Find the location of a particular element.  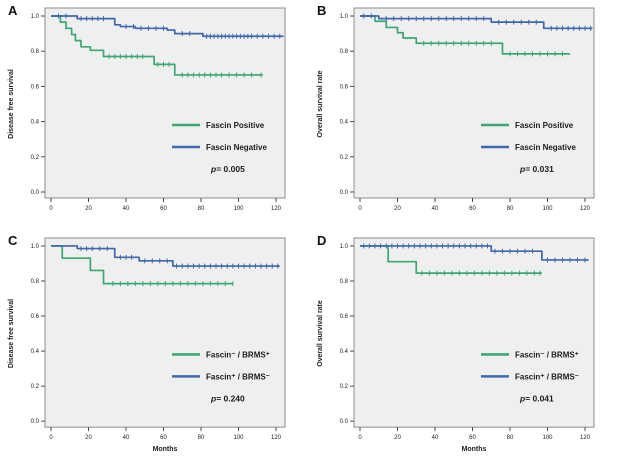

p-value-text: p= 0.041 is located at coordinates (536, 398).